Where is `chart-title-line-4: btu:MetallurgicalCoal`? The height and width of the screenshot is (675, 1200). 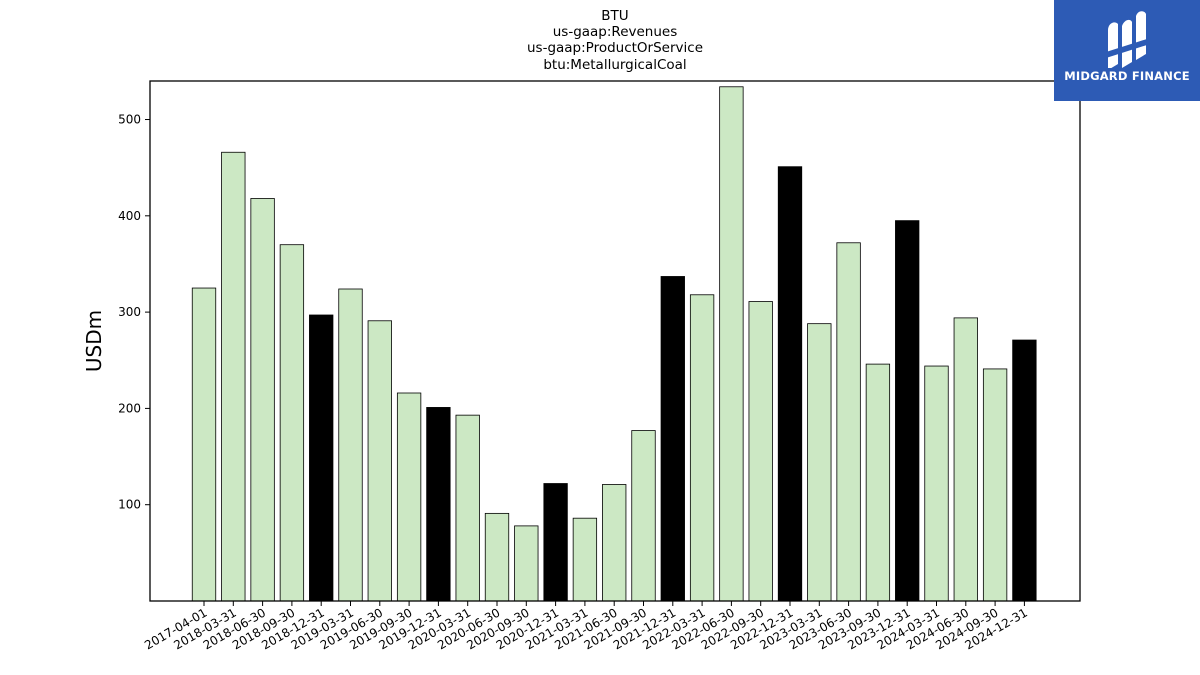 chart-title-line-4: btu:MetallurgicalCoal is located at coordinates (614, 65).